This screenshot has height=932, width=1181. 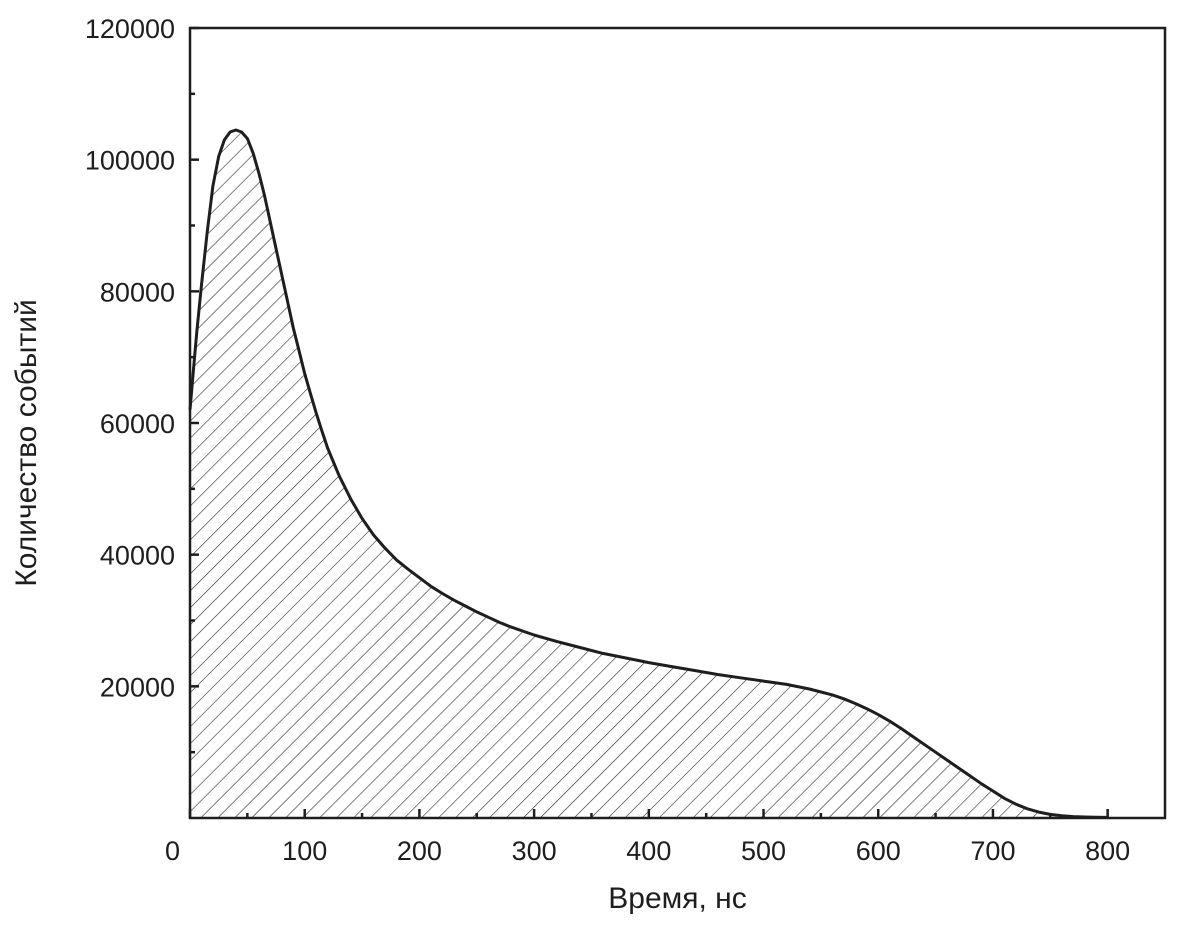 What do you see at coordinates (137, 292) in the screenshot?
I see `y-tick-label: 80000` at bounding box center [137, 292].